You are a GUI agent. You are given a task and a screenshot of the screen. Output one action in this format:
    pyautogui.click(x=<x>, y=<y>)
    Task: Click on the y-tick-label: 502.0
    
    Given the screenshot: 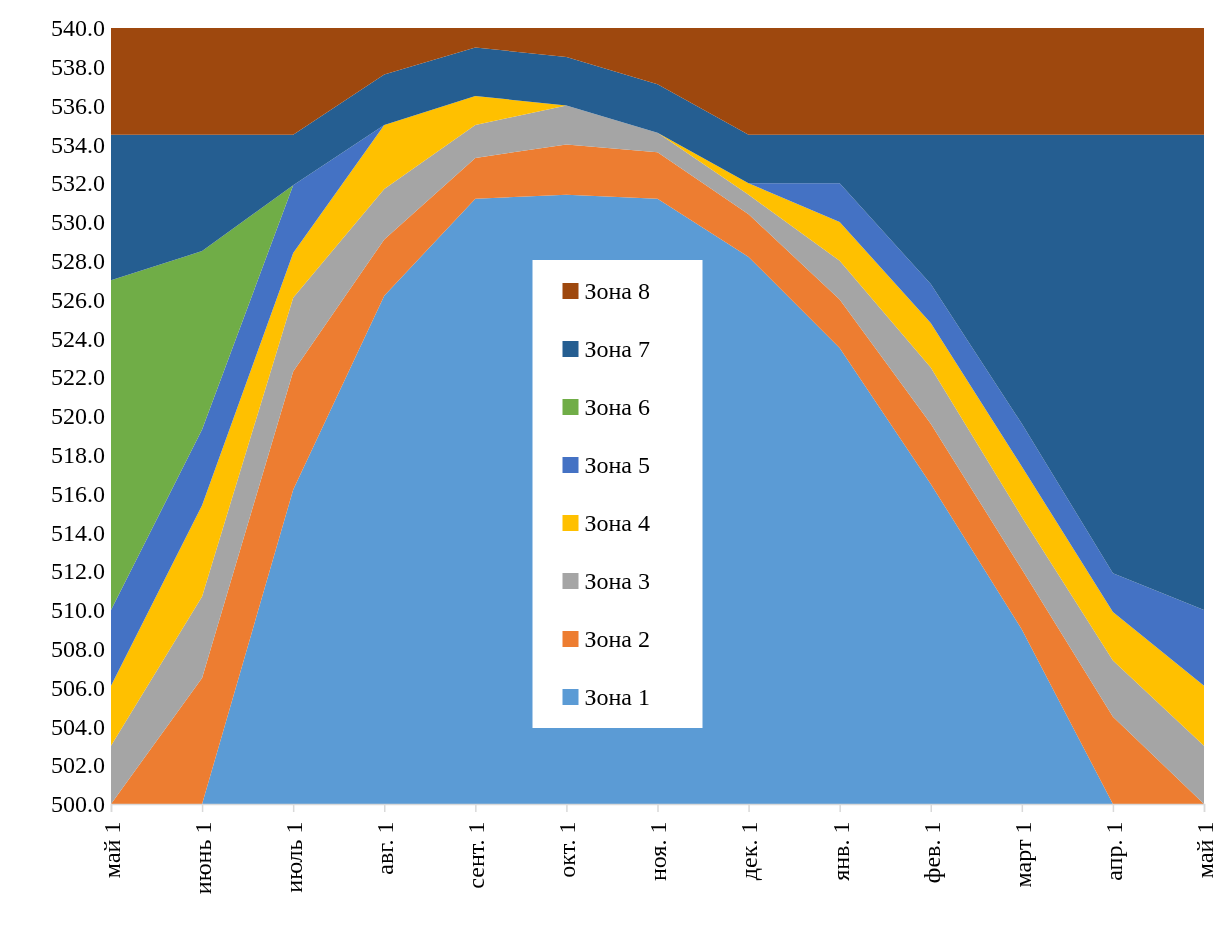 What is the action you would take?
    pyautogui.click(x=78, y=765)
    